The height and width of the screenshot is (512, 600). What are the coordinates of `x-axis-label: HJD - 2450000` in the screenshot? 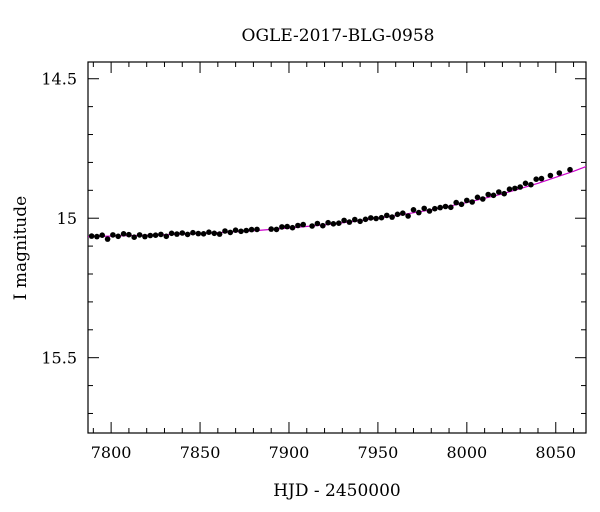 It's located at (337, 491).